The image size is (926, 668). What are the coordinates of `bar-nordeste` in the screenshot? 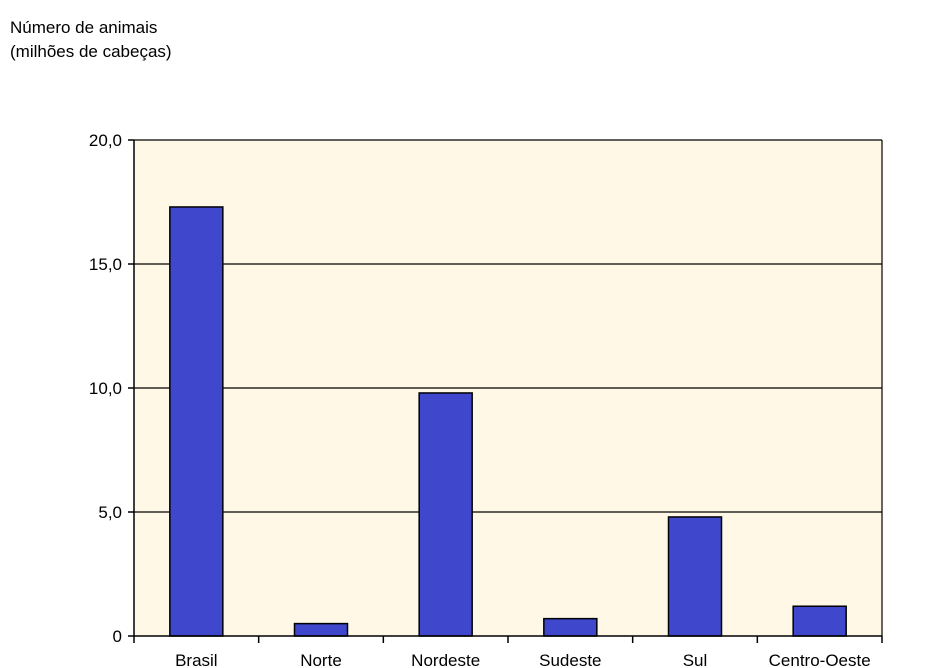 It's located at (445, 514).